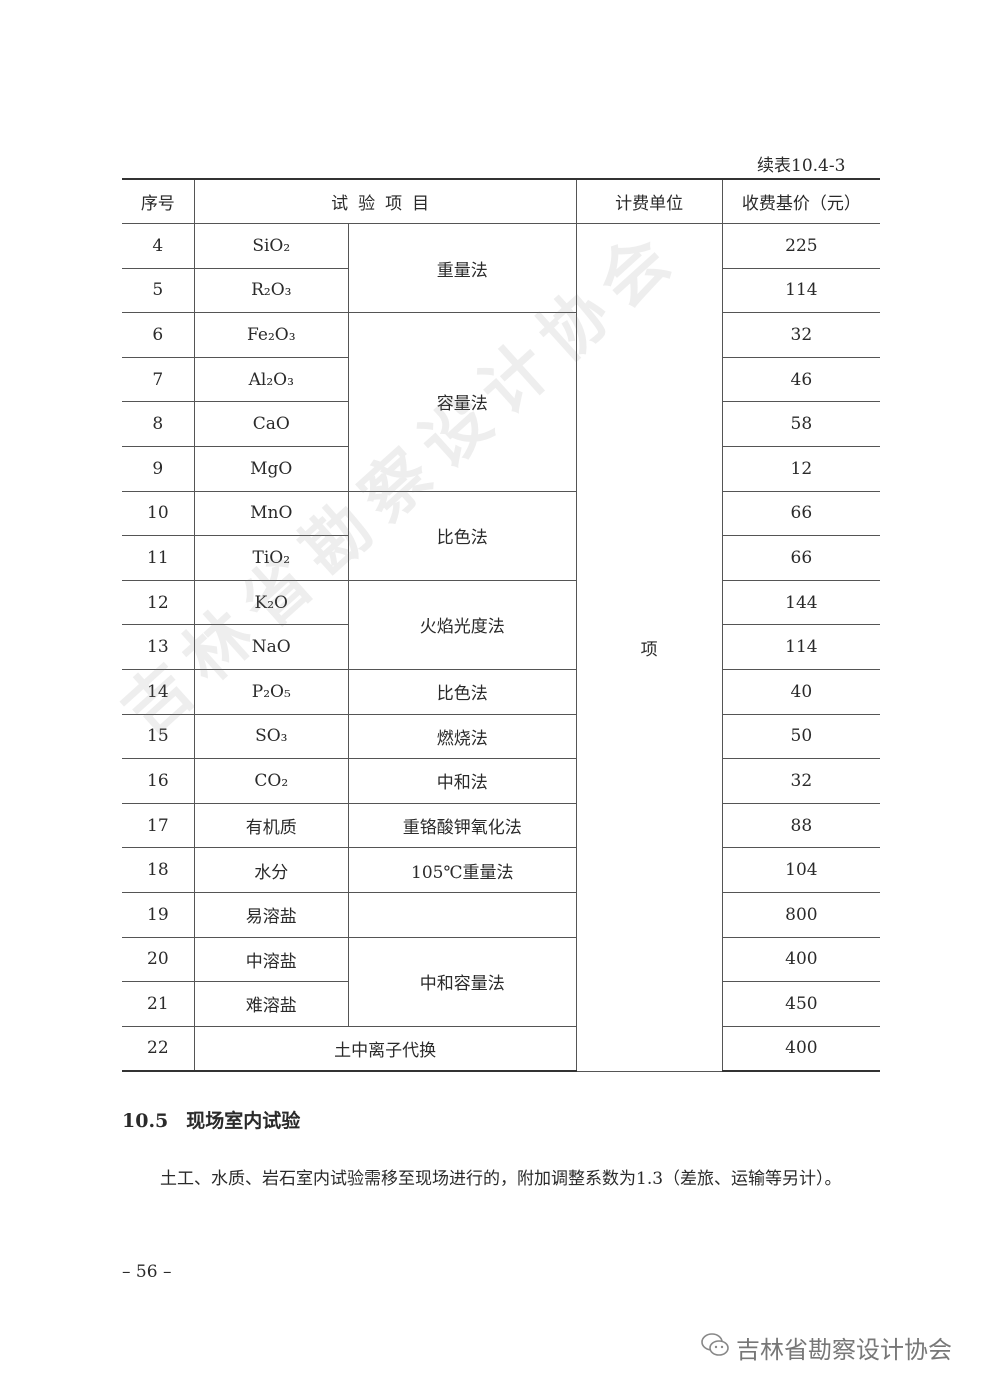 Image resolution: width=1000 pixels, height=1393 pixels. Describe the element at coordinates (501, 424) in the screenshot. I see `table-row: 8 CaO 58` at that location.